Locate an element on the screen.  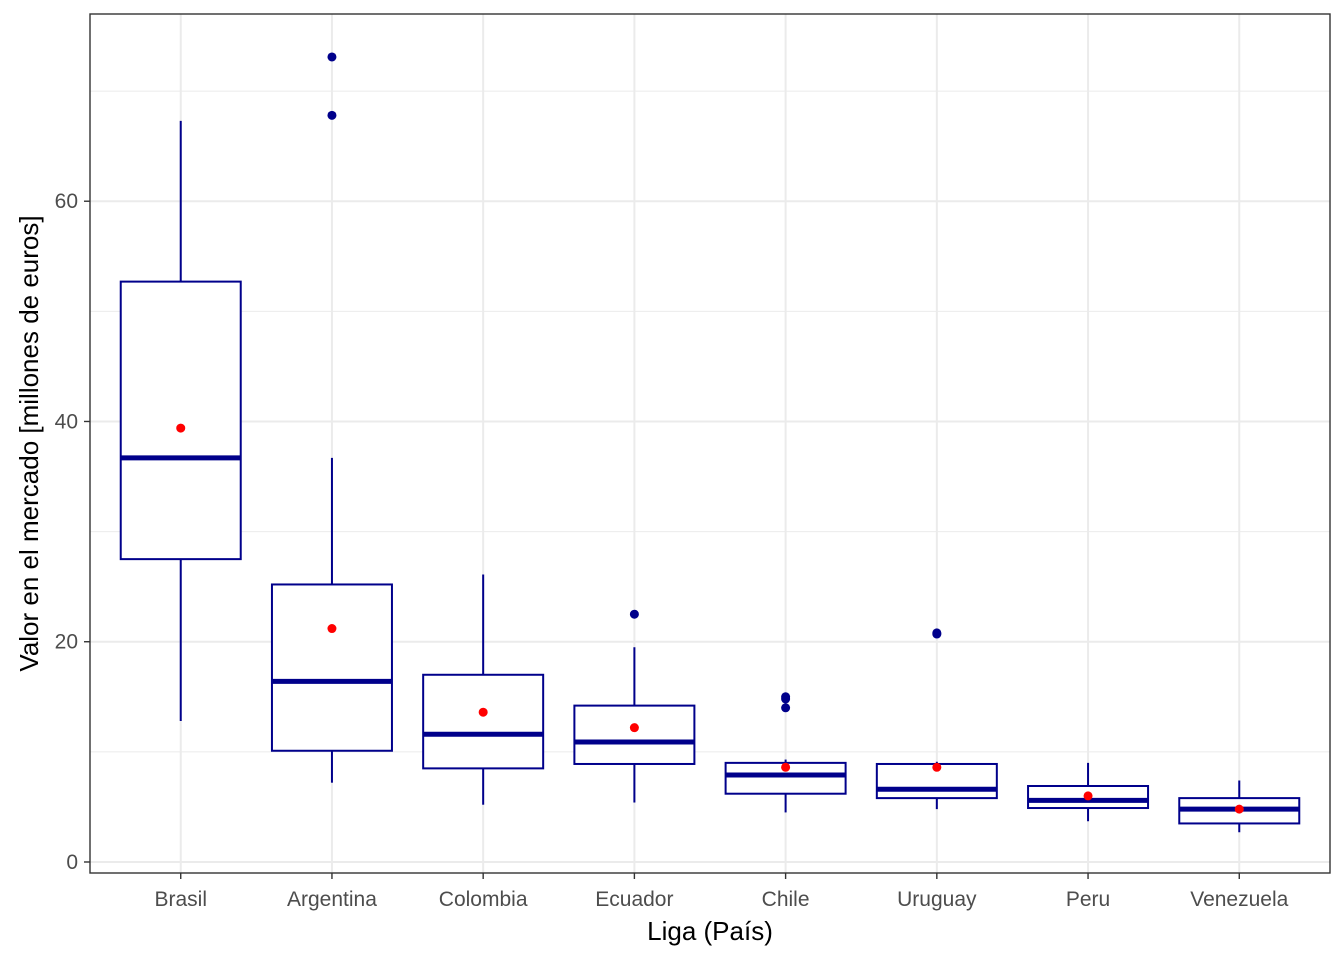
y-axis-title: Valor en el mercado [millones de euros] is located at coordinates (29, 443).